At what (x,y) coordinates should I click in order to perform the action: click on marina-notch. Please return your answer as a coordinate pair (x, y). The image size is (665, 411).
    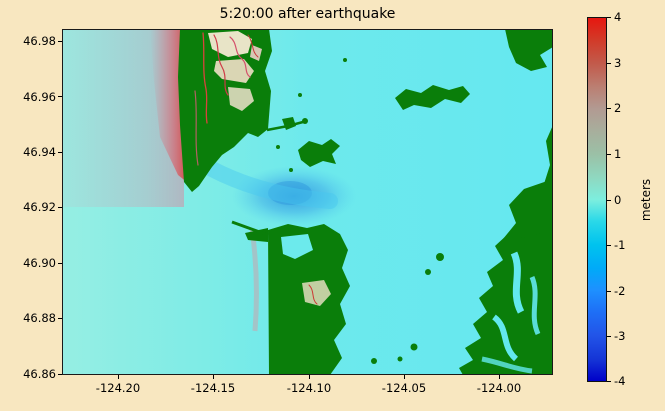
    Looking at the image, I should click on (297, 246).